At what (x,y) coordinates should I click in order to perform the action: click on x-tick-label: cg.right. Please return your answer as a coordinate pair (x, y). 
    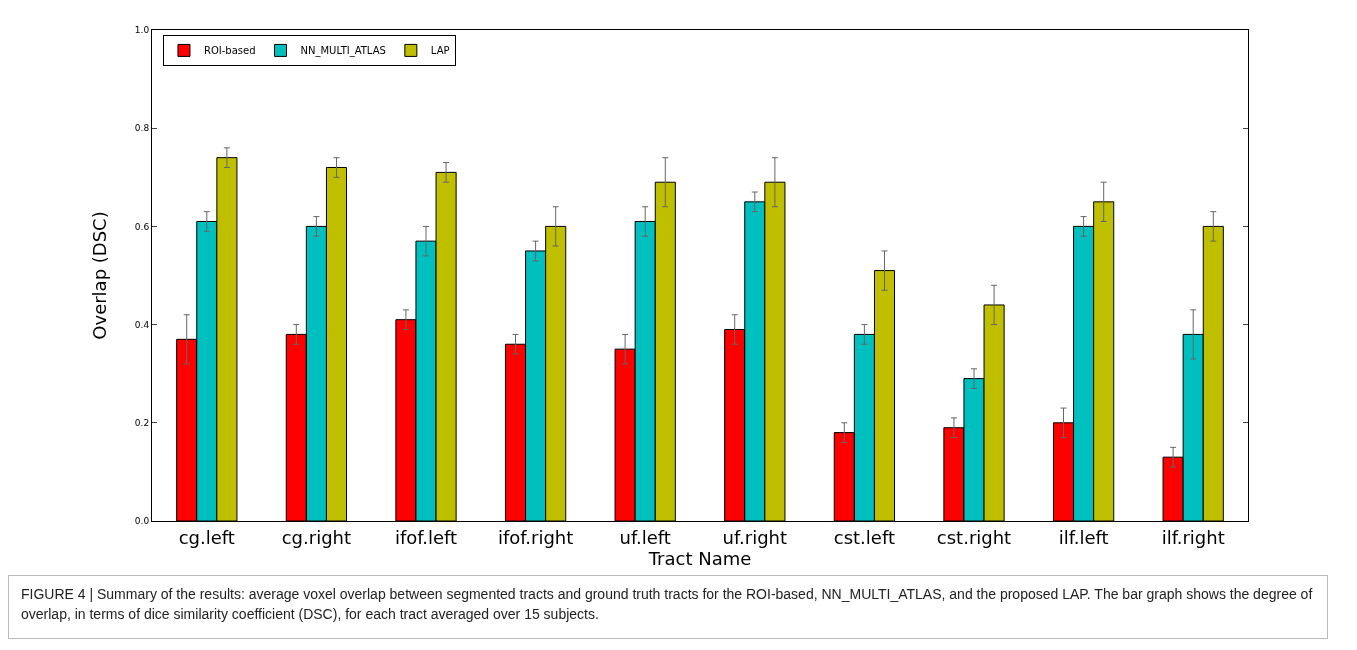
    Looking at the image, I should click on (316, 537).